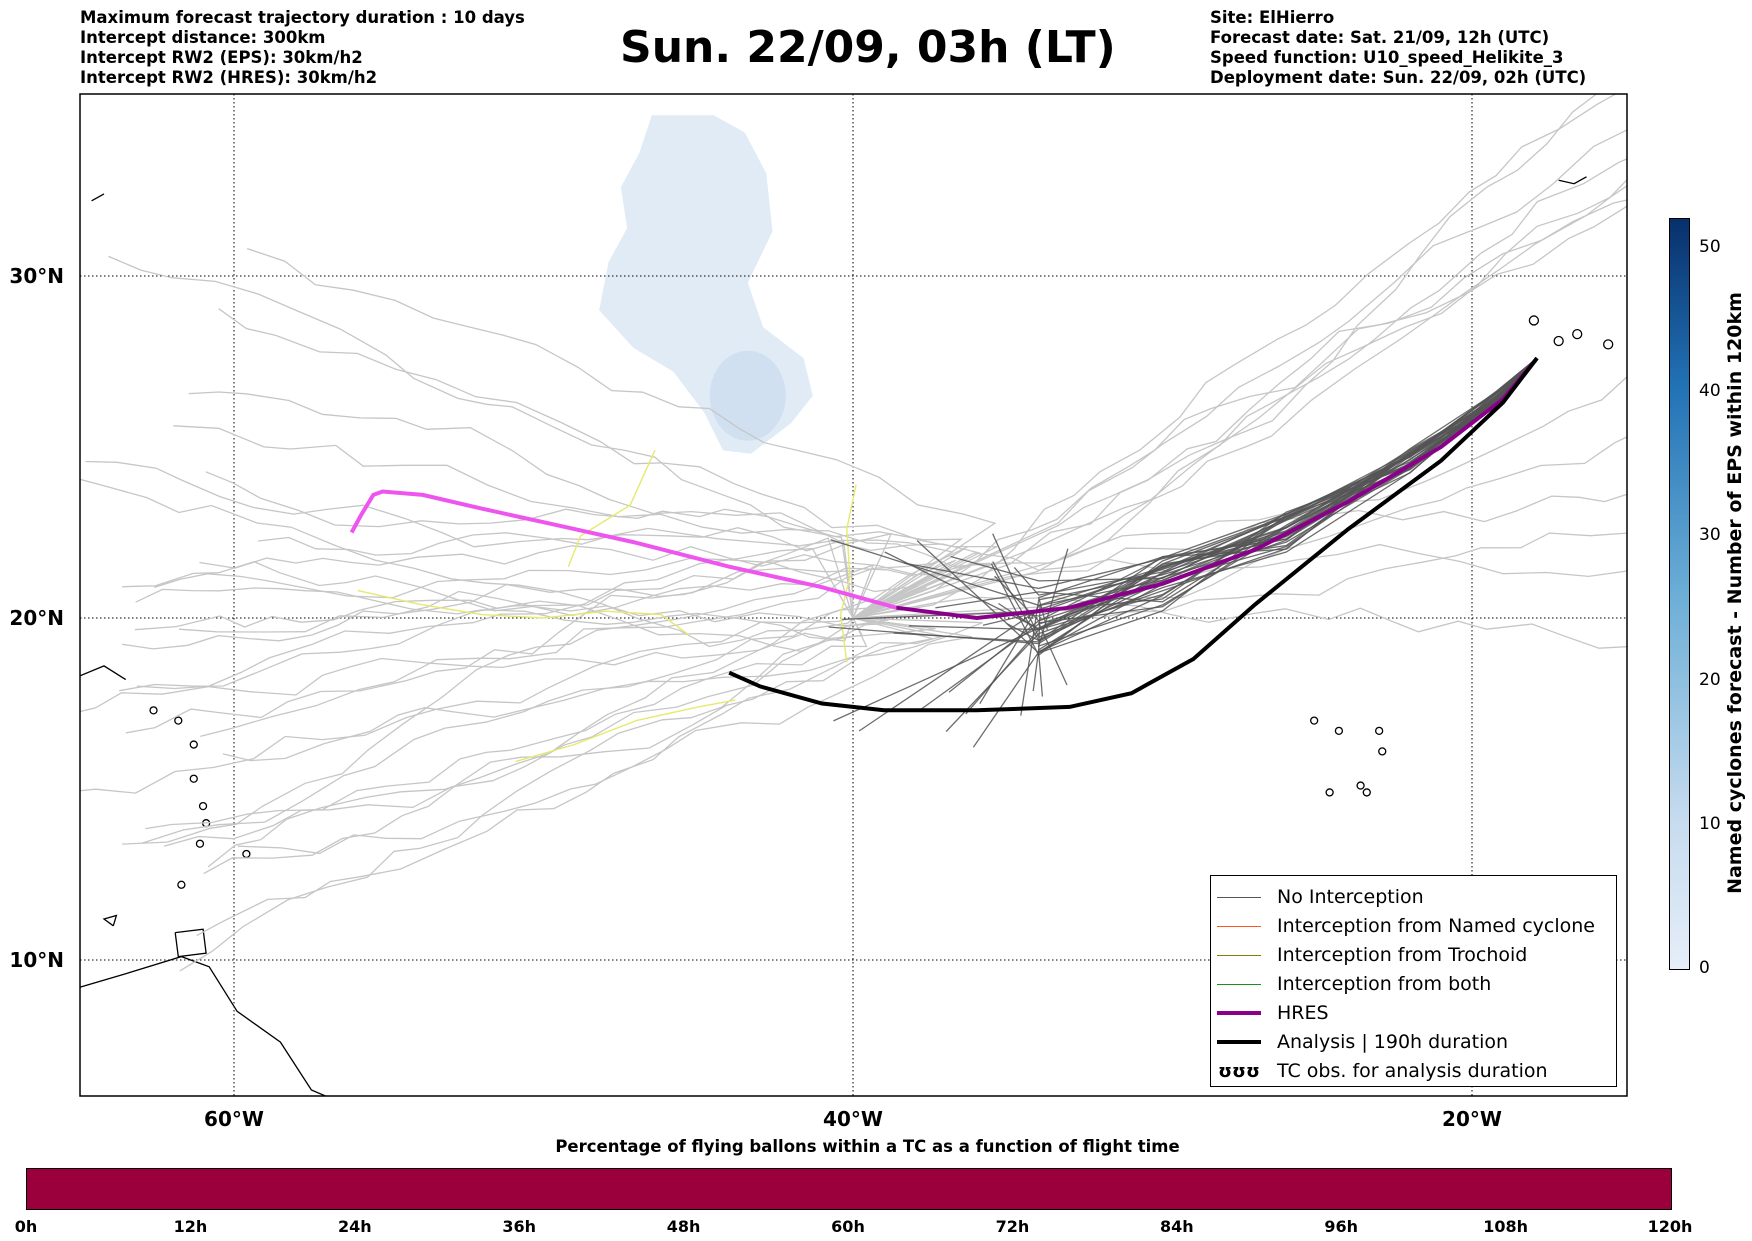 The width and height of the screenshot is (1752, 1241). Describe the element at coordinates (625, 731) in the screenshot. I see `trochoid-trajectory` at that location.